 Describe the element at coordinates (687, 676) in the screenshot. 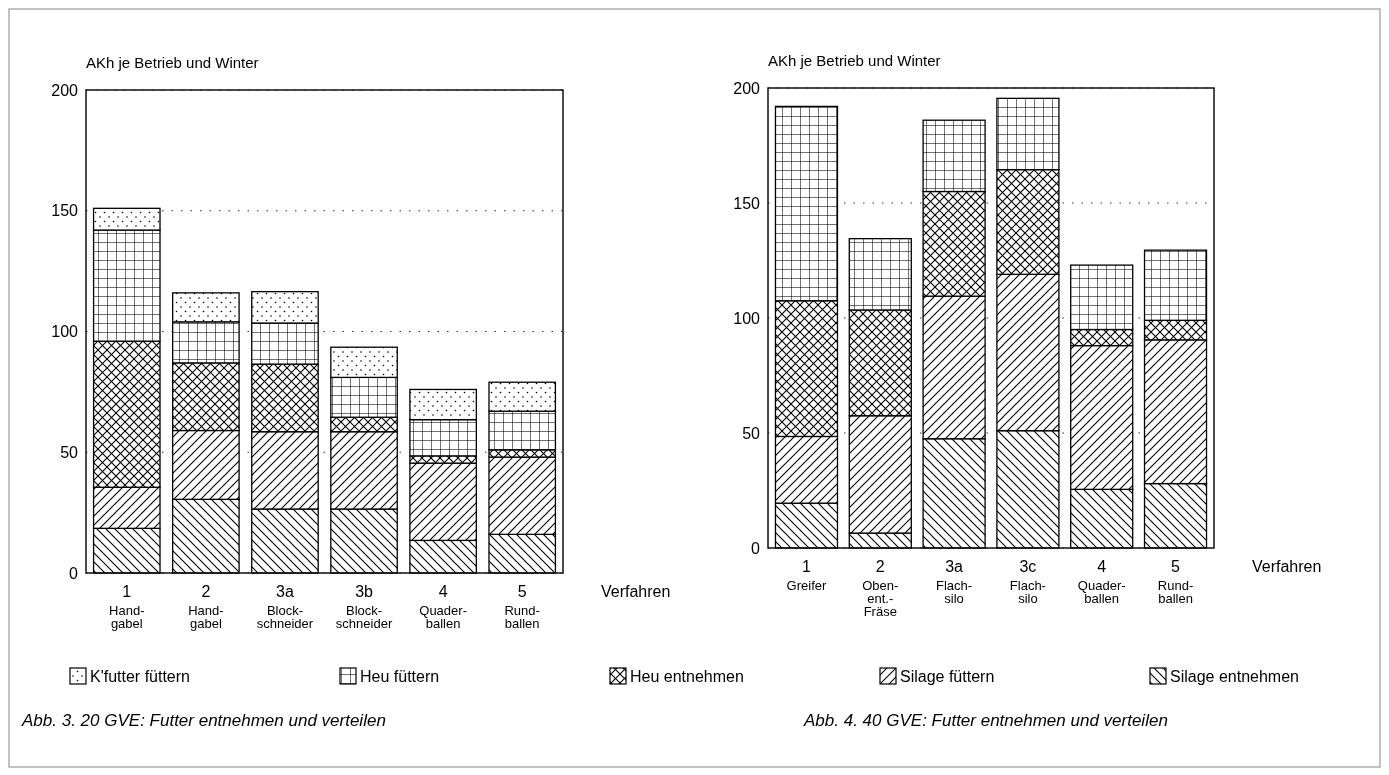

I see `legend-label: Heu entnehmen` at that location.